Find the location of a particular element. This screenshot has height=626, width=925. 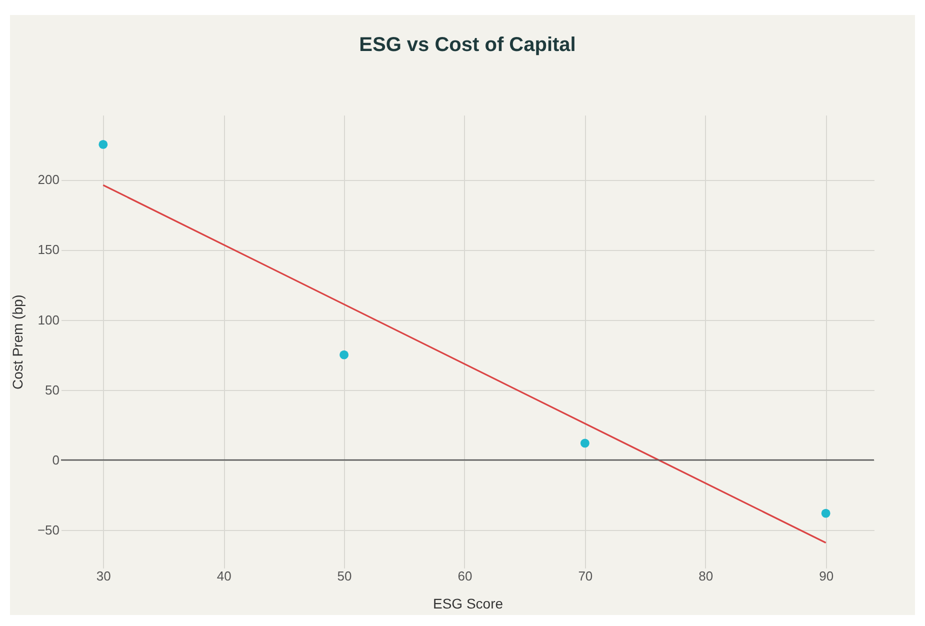

x-axis-title: ESG Score is located at coordinates (468, 604).